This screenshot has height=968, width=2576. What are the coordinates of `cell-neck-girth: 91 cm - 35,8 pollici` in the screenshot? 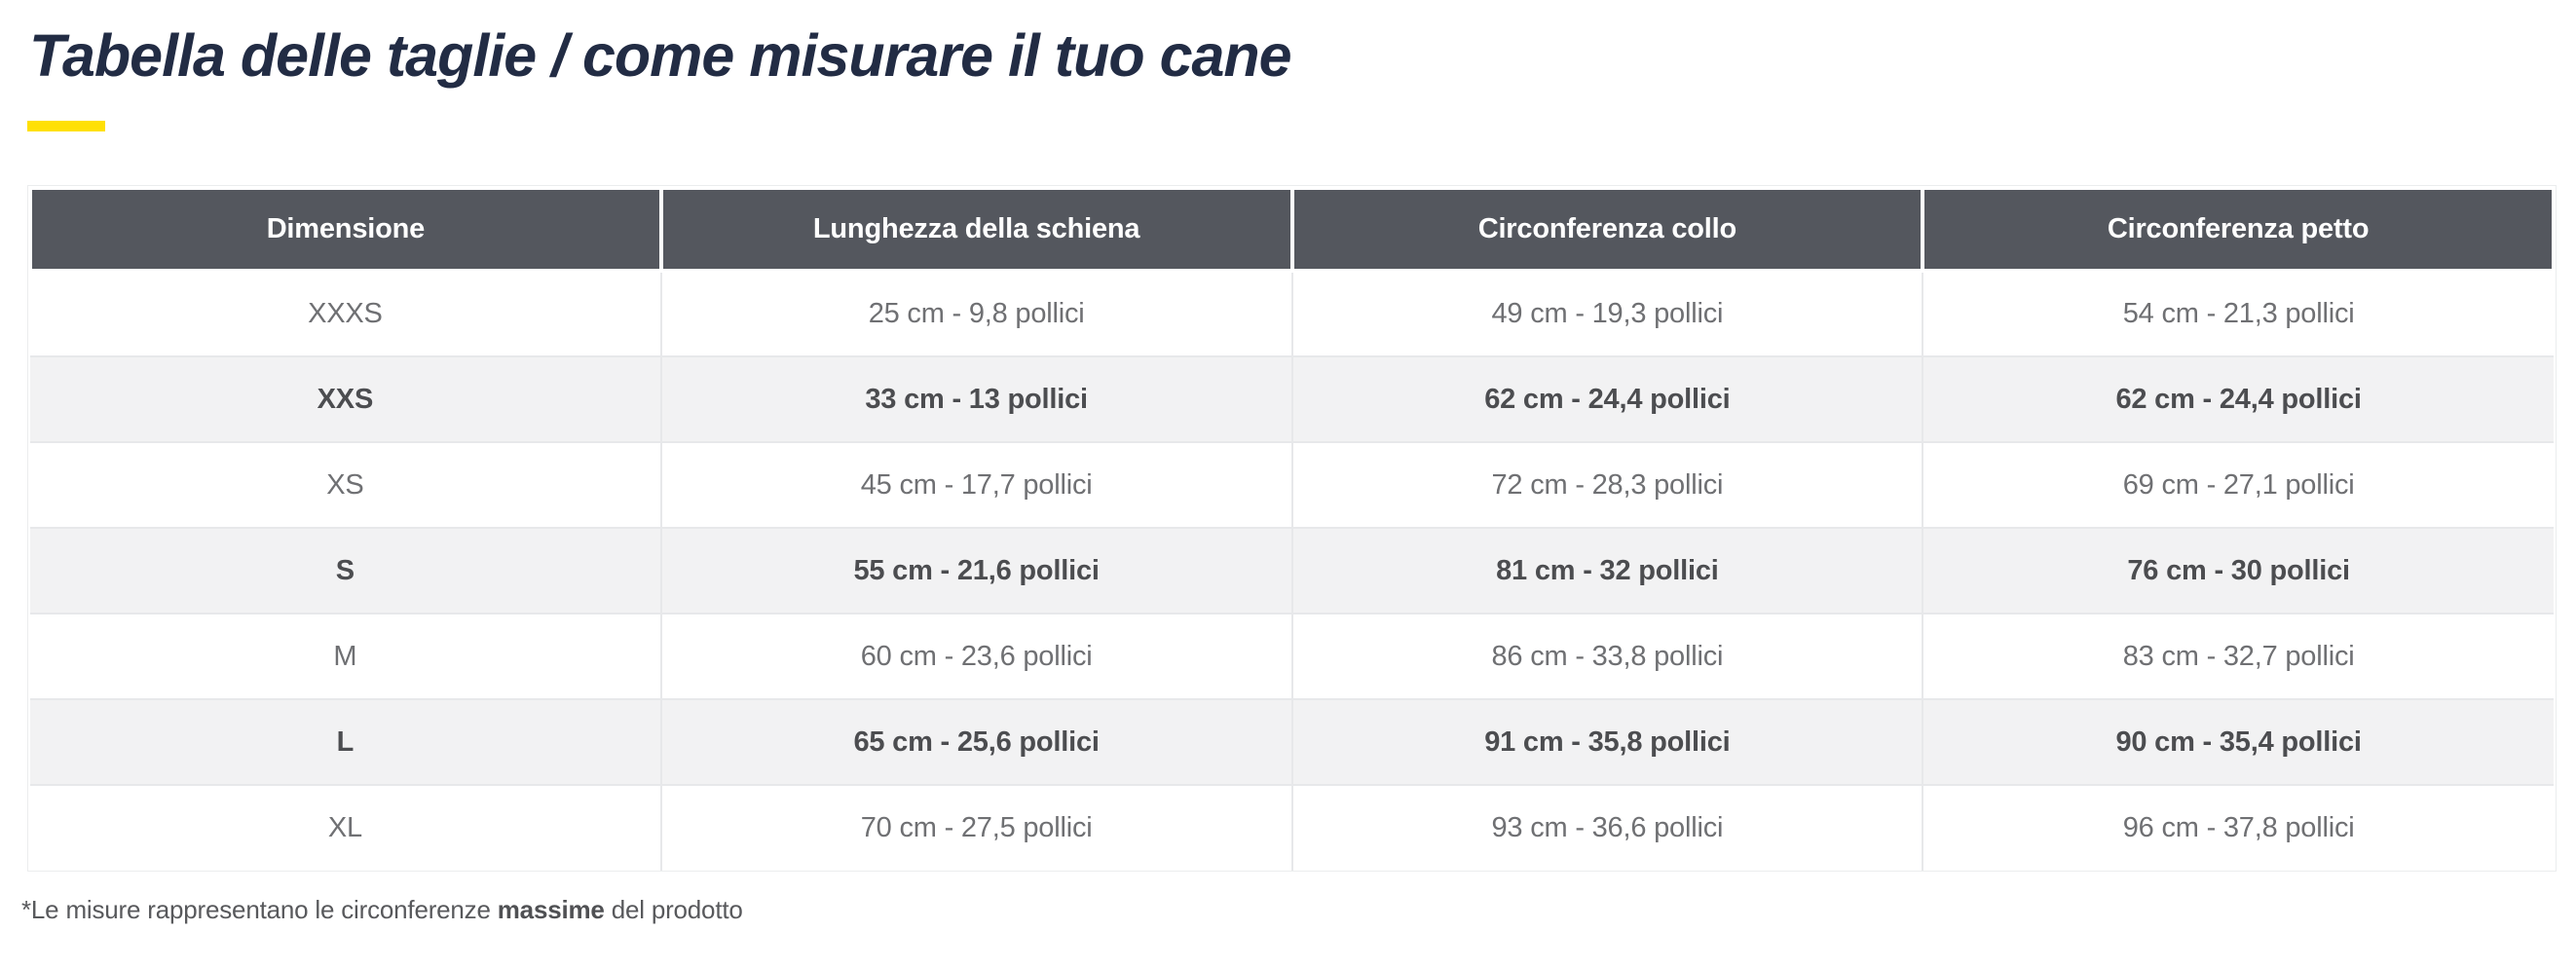 It's located at (1607, 743).